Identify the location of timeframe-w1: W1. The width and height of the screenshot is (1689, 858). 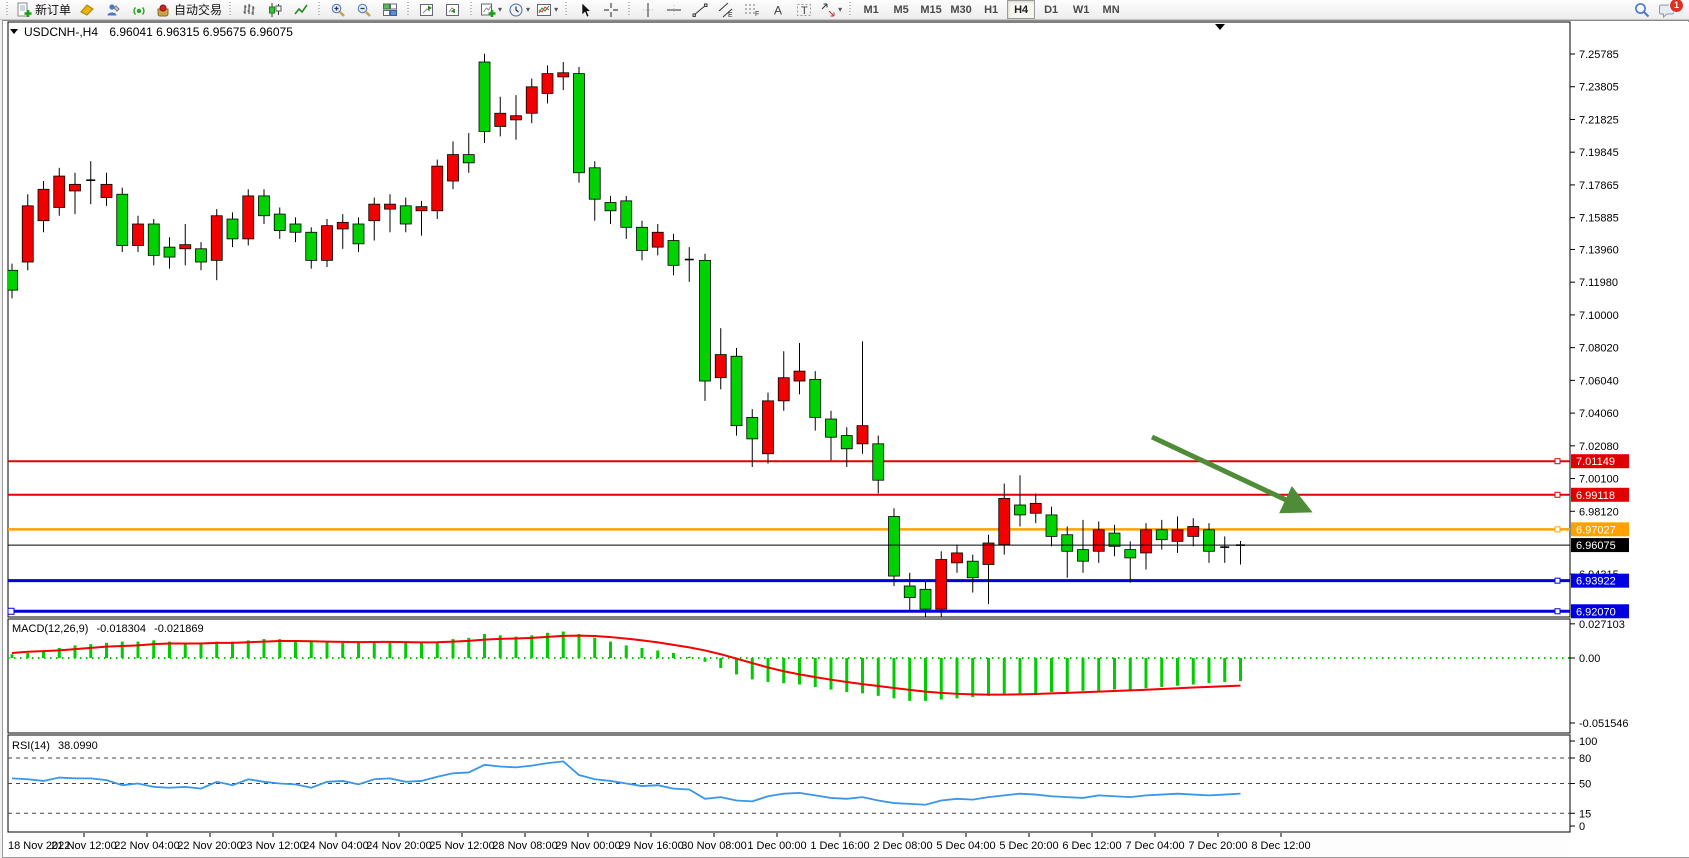
(1081, 9).